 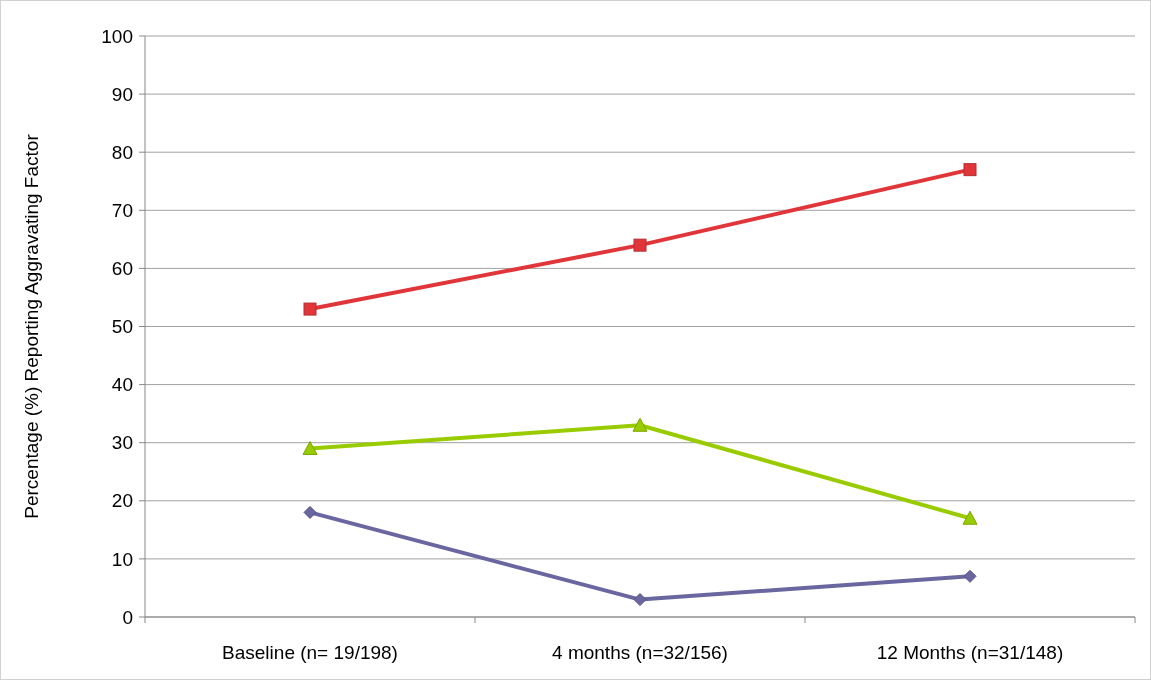 What do you see at coordinates (970, 652) in the screenshot?
I see `x-tick-label: 12 Months (n=31/148)` at bounding box center [970, 652].